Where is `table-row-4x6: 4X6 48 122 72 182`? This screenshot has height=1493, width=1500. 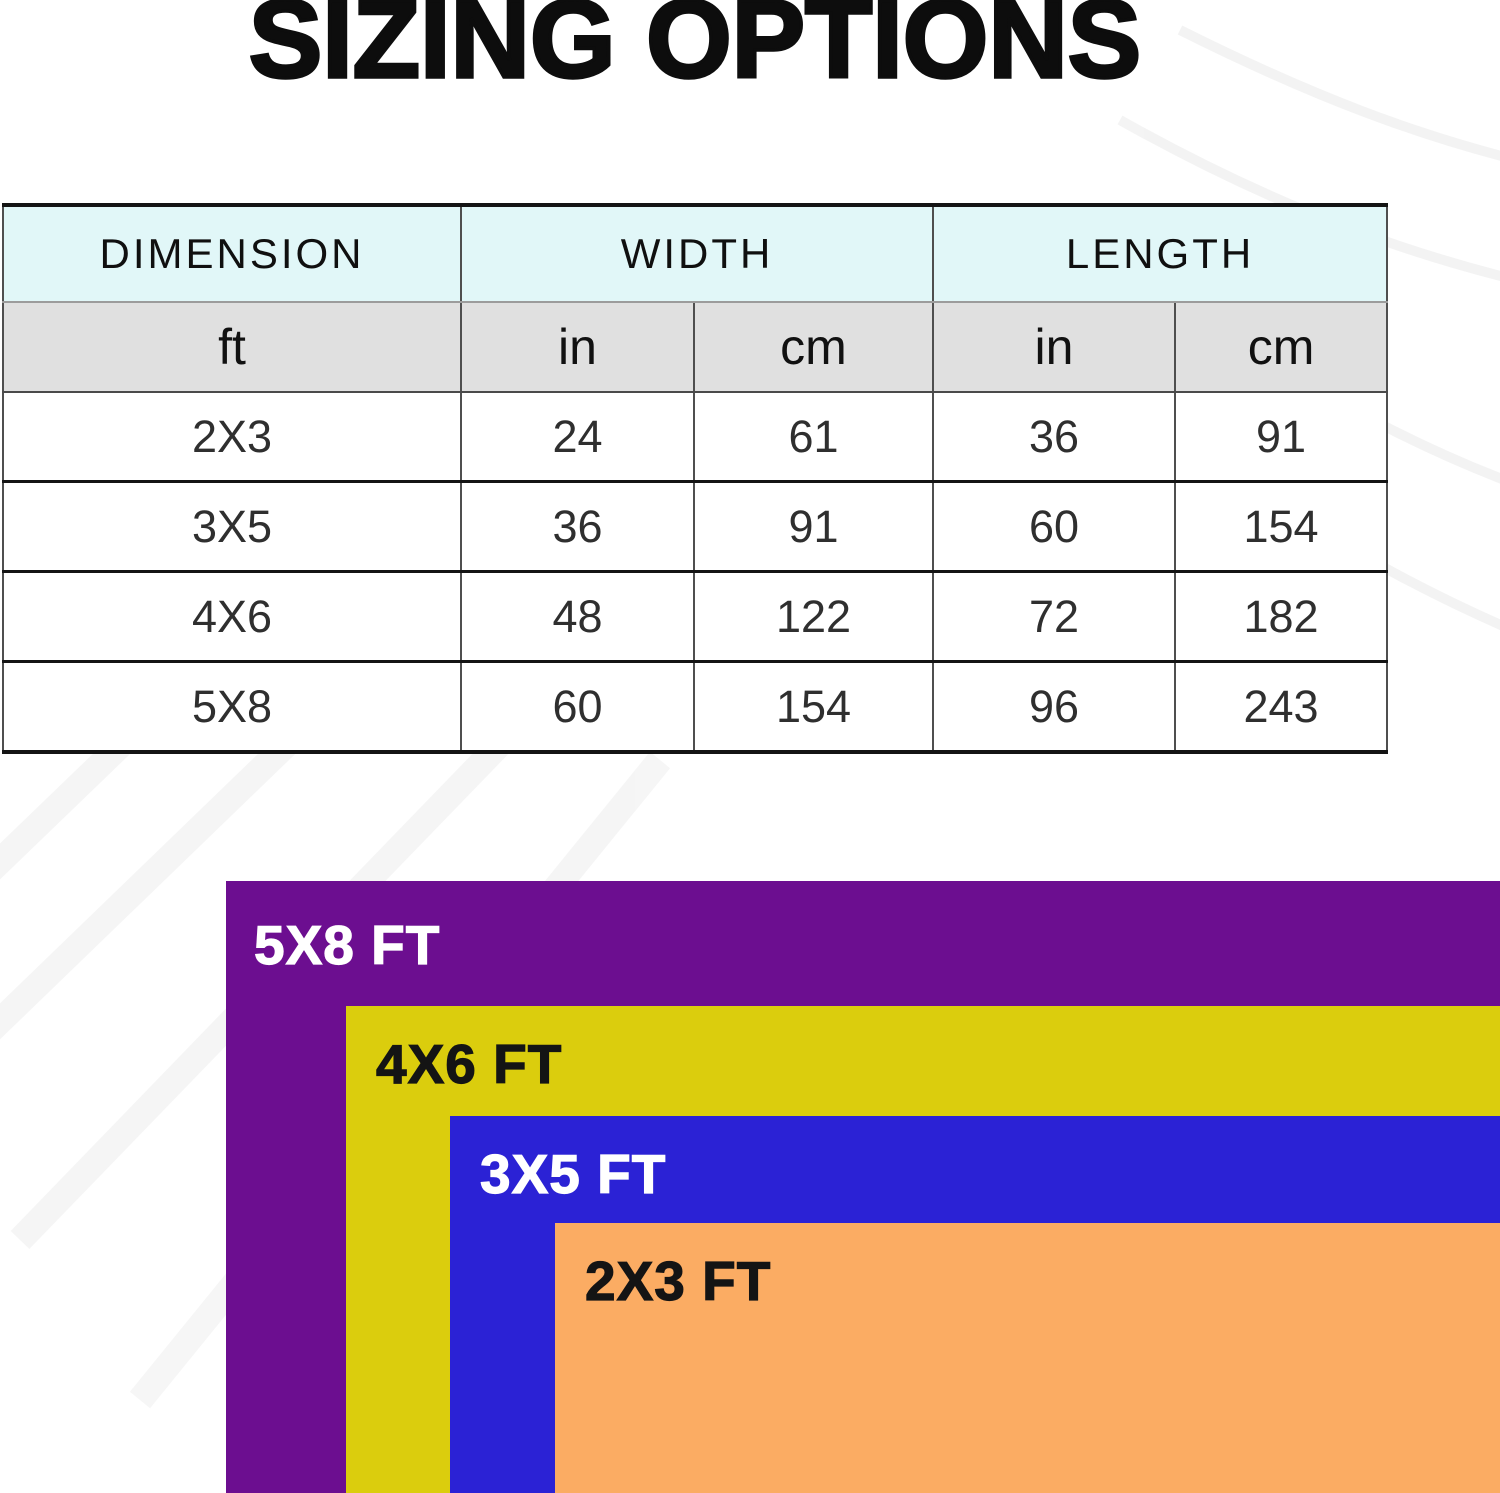
table-row-4x6: 4X6 48 122 72 182 is located at coordinates (695, 617).